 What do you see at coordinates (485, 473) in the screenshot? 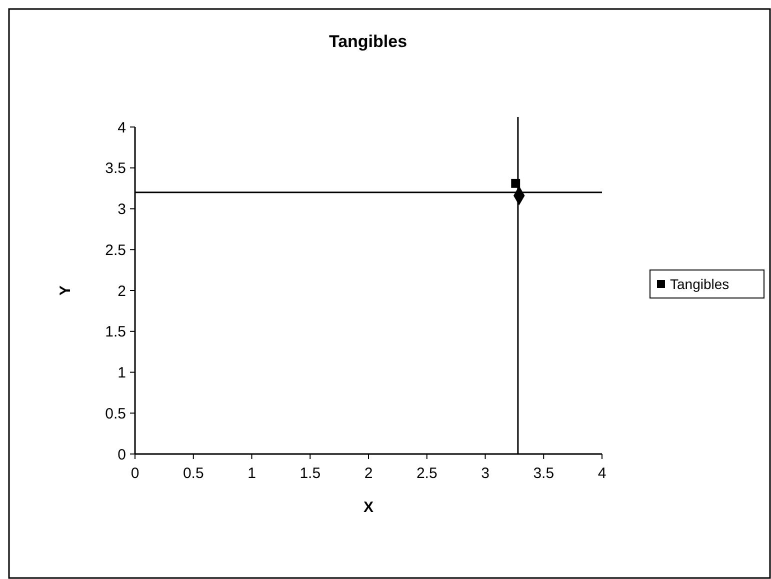
I see `x-tick-label: 3` at bounding box center [485, 473].